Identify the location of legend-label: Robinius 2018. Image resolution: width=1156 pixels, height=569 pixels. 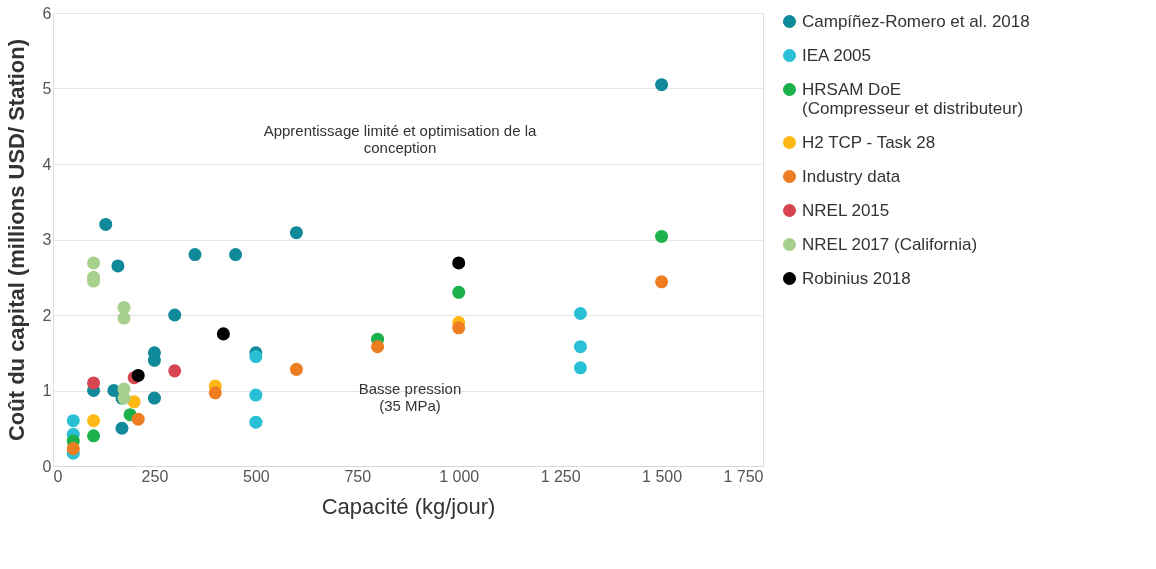
(856, 278).